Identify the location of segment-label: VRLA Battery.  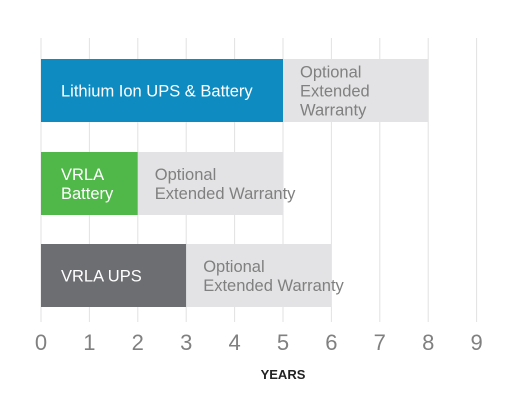
(87, 184).